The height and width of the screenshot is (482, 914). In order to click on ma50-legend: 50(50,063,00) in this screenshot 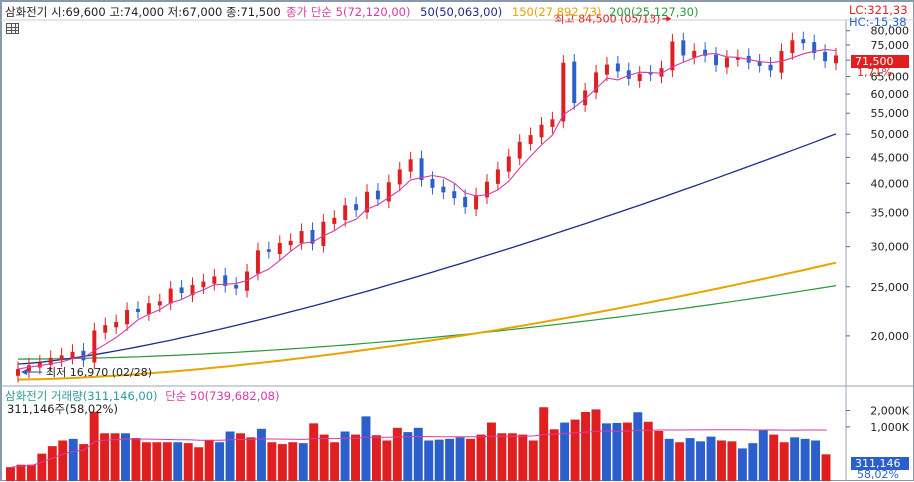, I will do `click(461, 12)`.